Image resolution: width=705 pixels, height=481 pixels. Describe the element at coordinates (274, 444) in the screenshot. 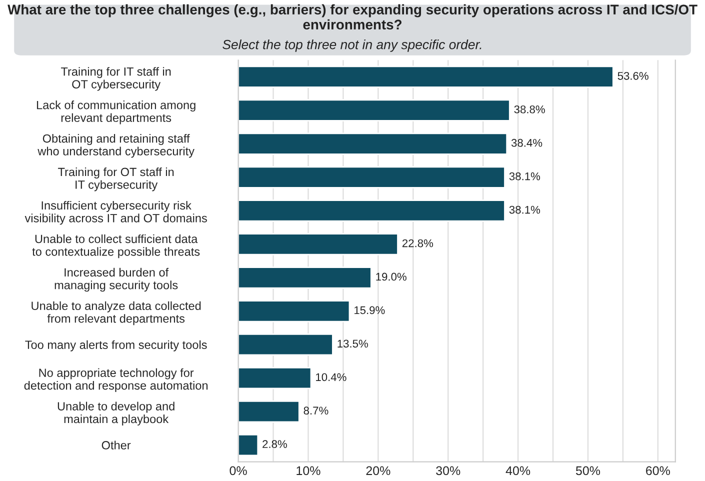

I see `data-label: 2.8%` at that location.